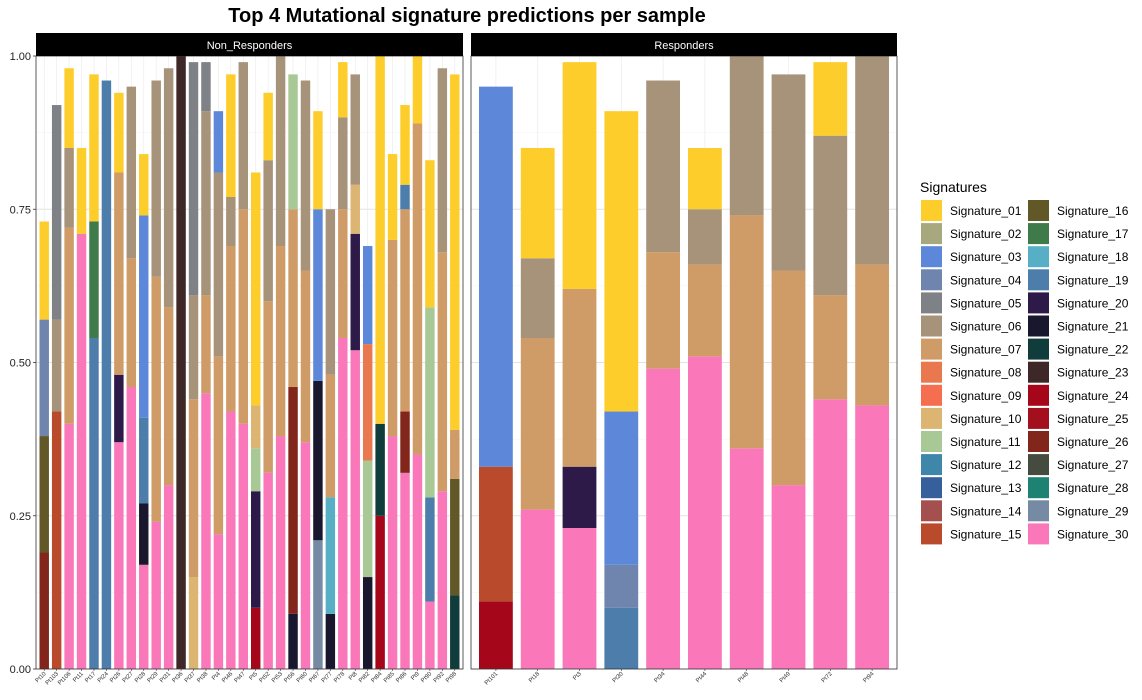  What do you see at coordinates (1093, 303) in the screenshot?
I see `legend-label: Signature_20` at bounding box center [1093, 303].